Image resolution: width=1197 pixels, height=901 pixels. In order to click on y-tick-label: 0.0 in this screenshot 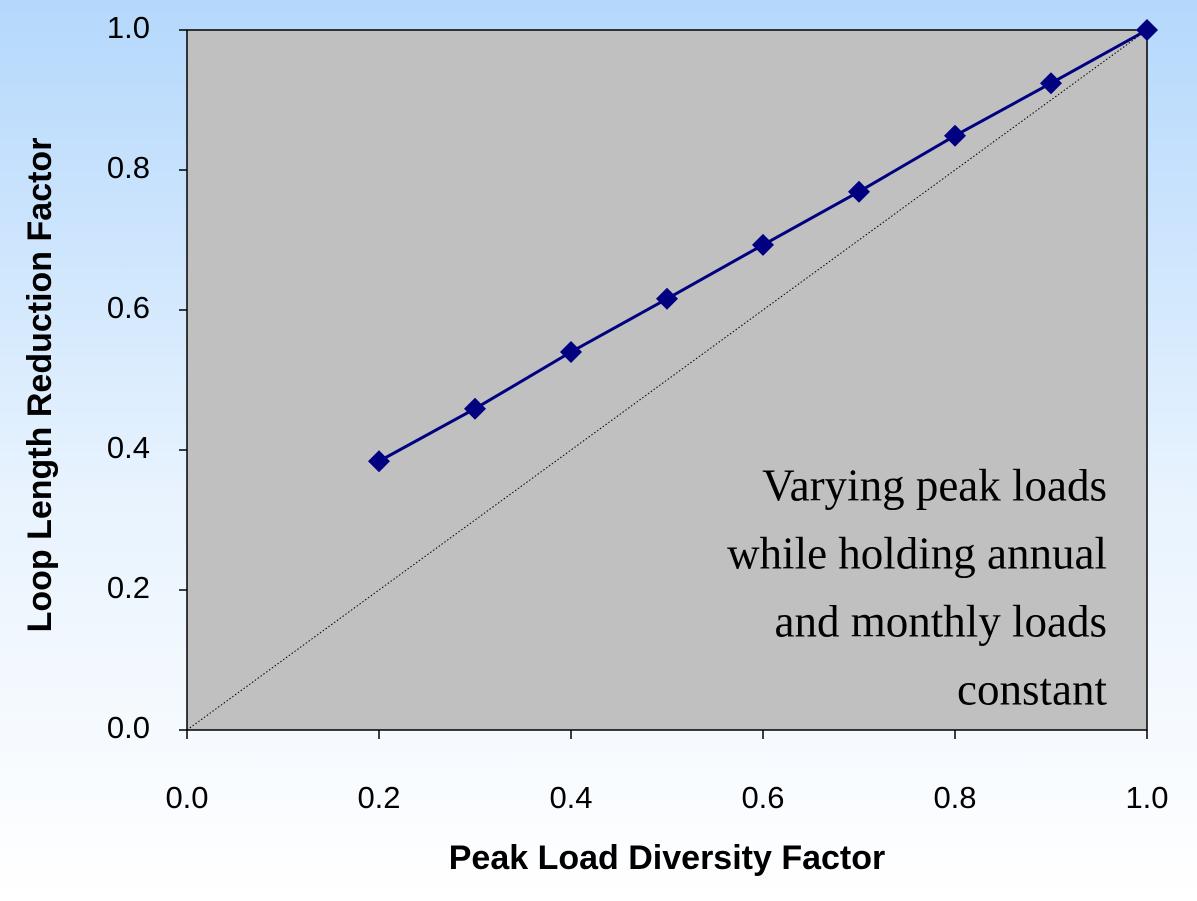, I will do `click(128, 727)`.